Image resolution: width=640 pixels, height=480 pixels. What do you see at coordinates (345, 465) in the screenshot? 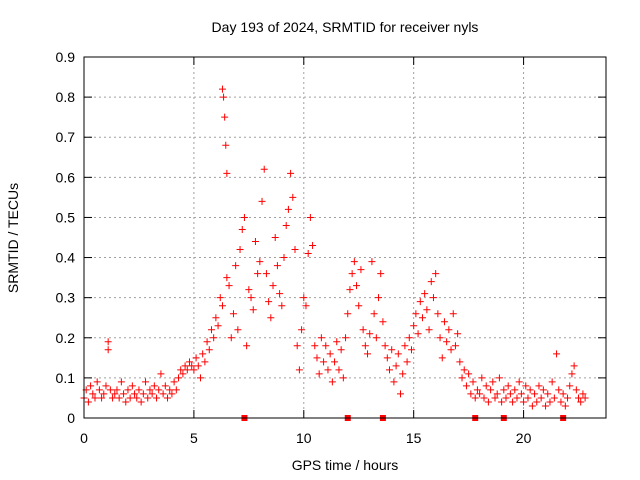
I see `x-axis-title: GPS time / hours` at bounding box center [345, 465].